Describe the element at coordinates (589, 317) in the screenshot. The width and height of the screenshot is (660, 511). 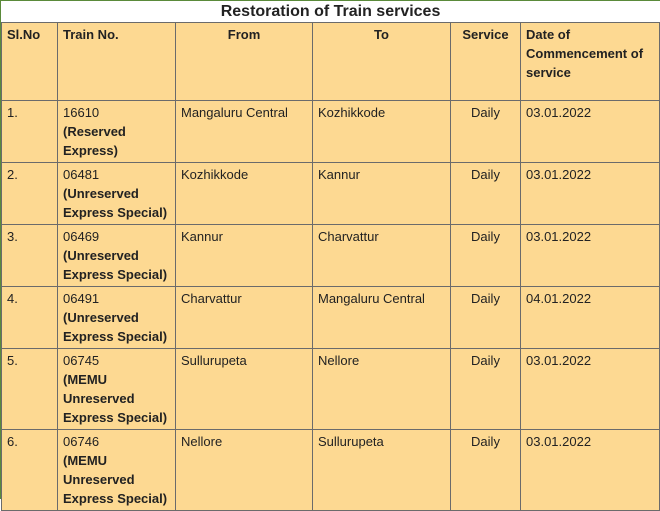
I see `commencement-date: 04.01.2022` at that location.